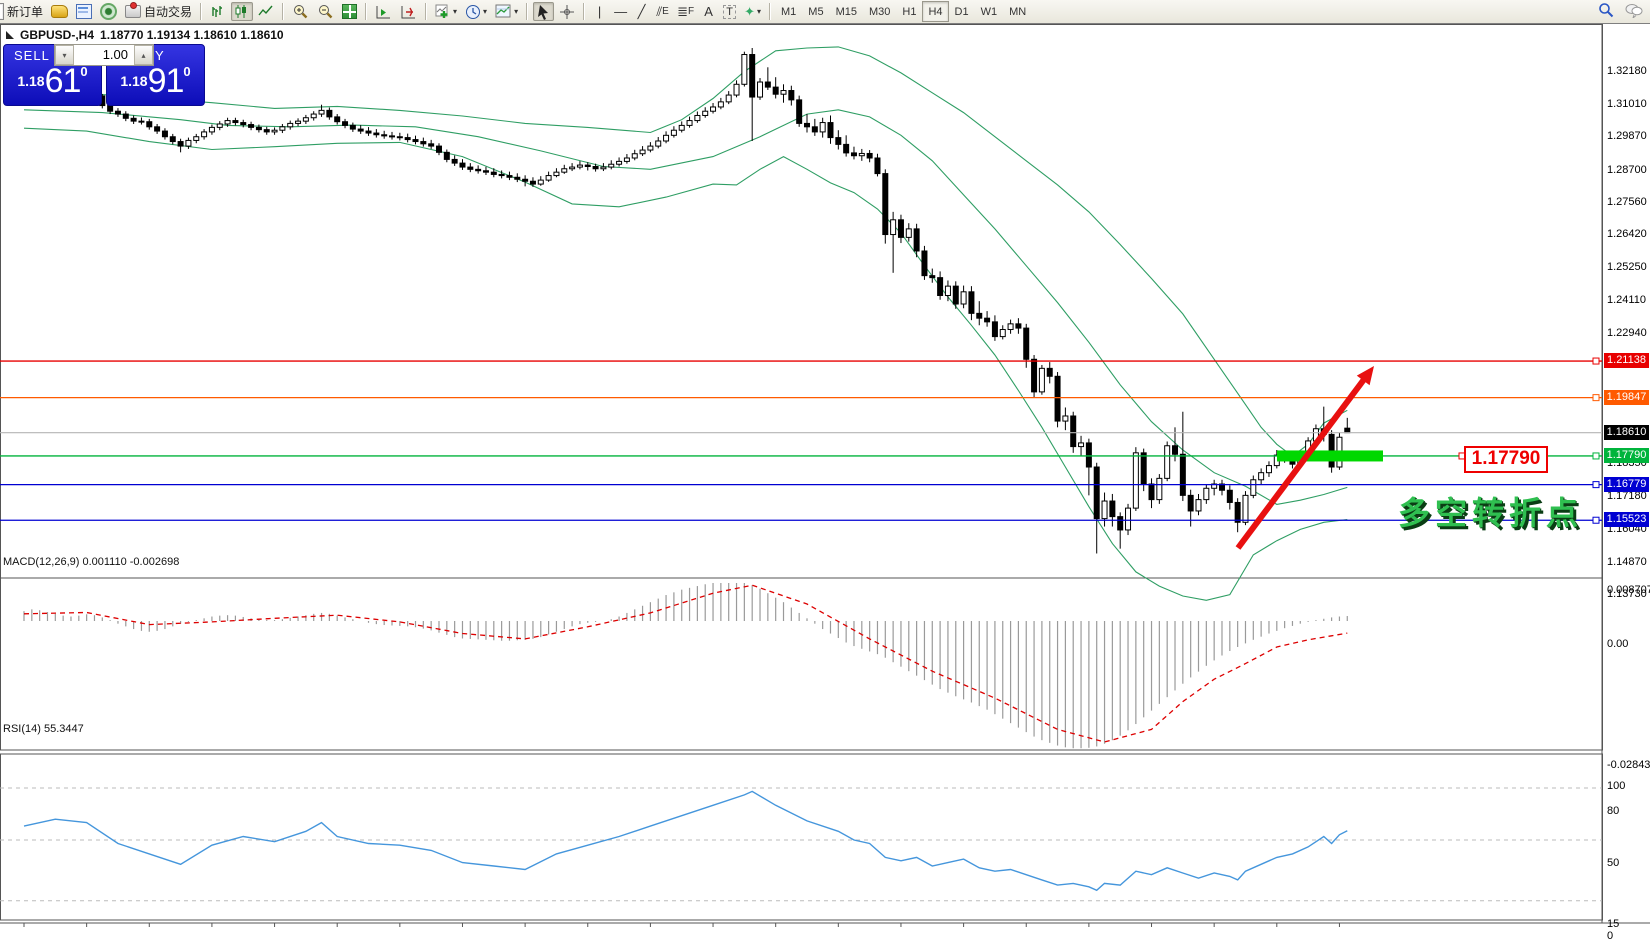  Describe the element at coordinates (108, 11) in the screenshot. I see `navigator-button` at that location.